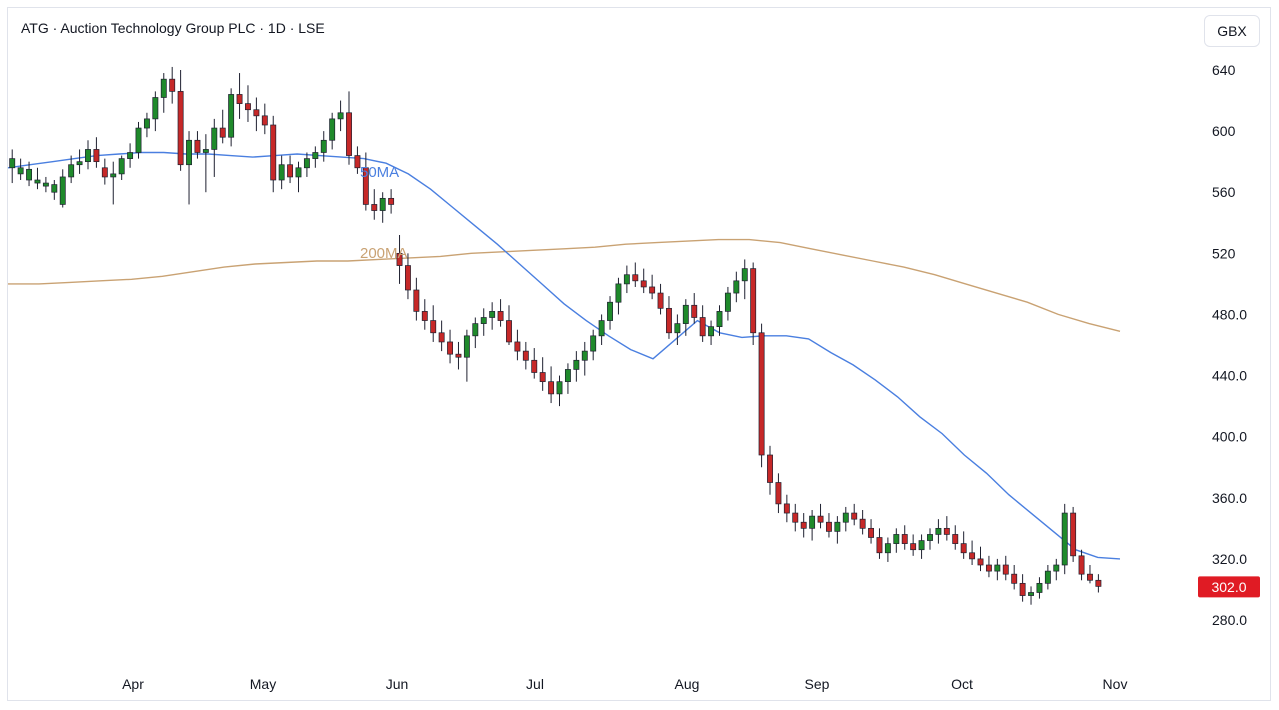 Image resolution: width=1279 pixels, height=710 pixels. I want to click on y-tick-label: 280.0, so click(1229, 620).